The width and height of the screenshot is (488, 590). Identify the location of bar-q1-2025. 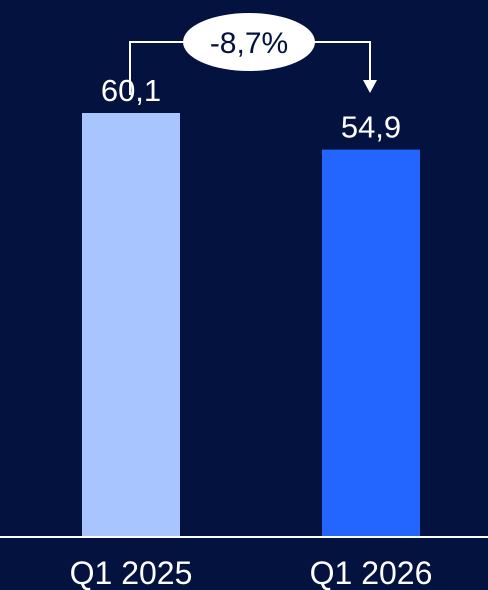
(131, 324).